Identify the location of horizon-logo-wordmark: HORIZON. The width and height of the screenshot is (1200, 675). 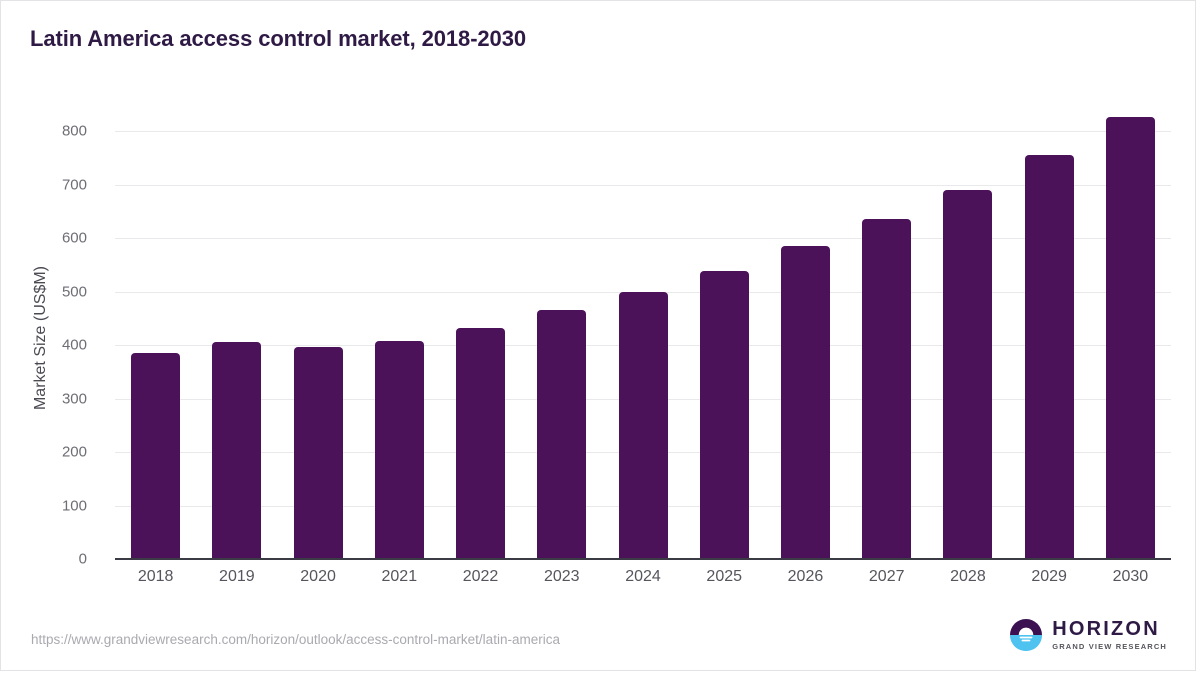
(1106, 629).